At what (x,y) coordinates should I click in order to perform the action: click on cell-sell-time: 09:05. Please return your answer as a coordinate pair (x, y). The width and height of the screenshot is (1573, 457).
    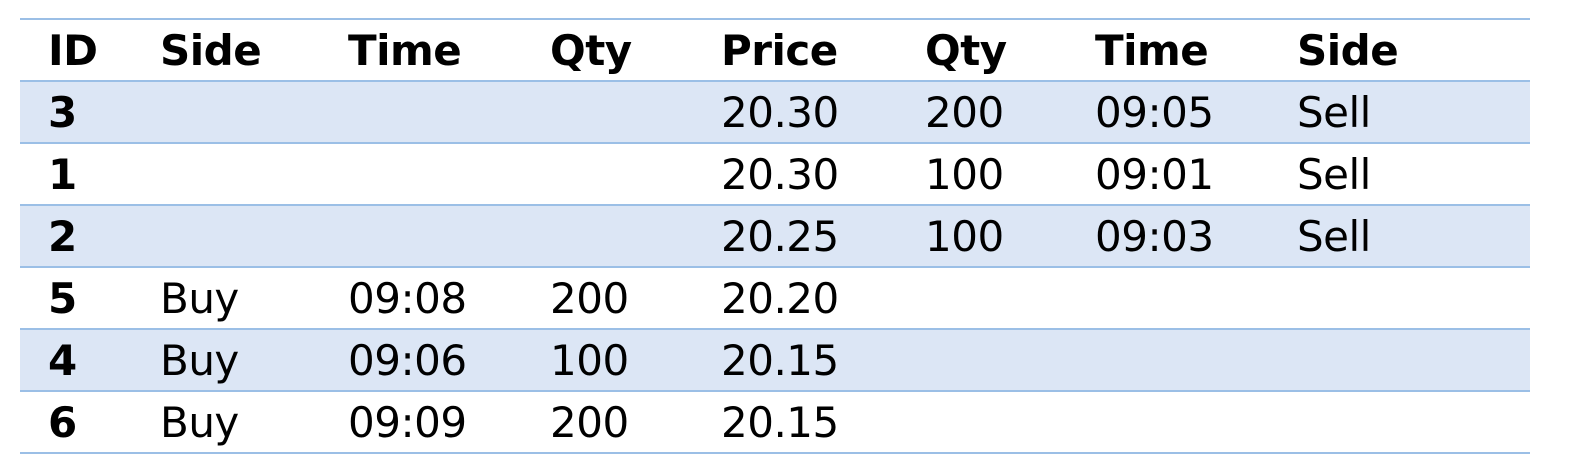
    Looking at the image, I should click on (1154, 112).